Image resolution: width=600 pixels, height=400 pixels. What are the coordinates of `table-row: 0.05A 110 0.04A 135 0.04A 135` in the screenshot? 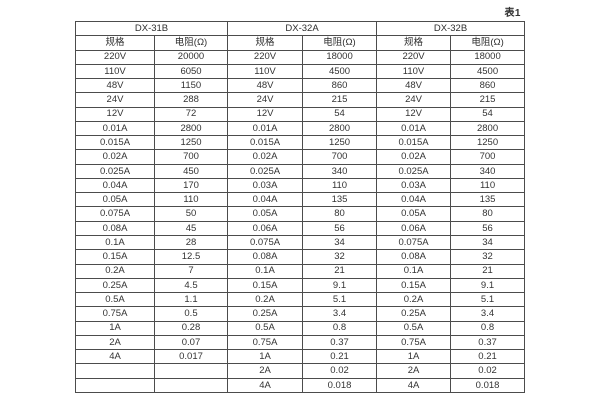 It's located at (300, 200).